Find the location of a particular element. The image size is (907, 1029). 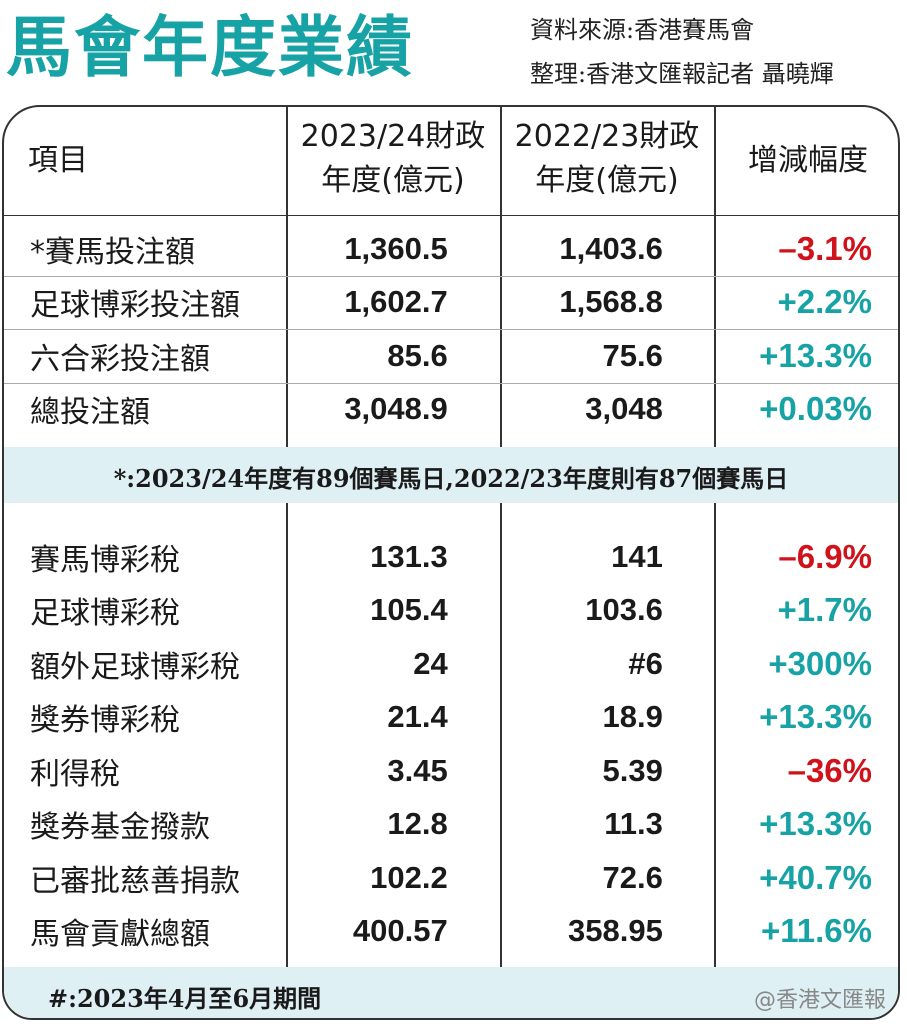

header-change: 增減幅度 is located at coordinates (808, 160).